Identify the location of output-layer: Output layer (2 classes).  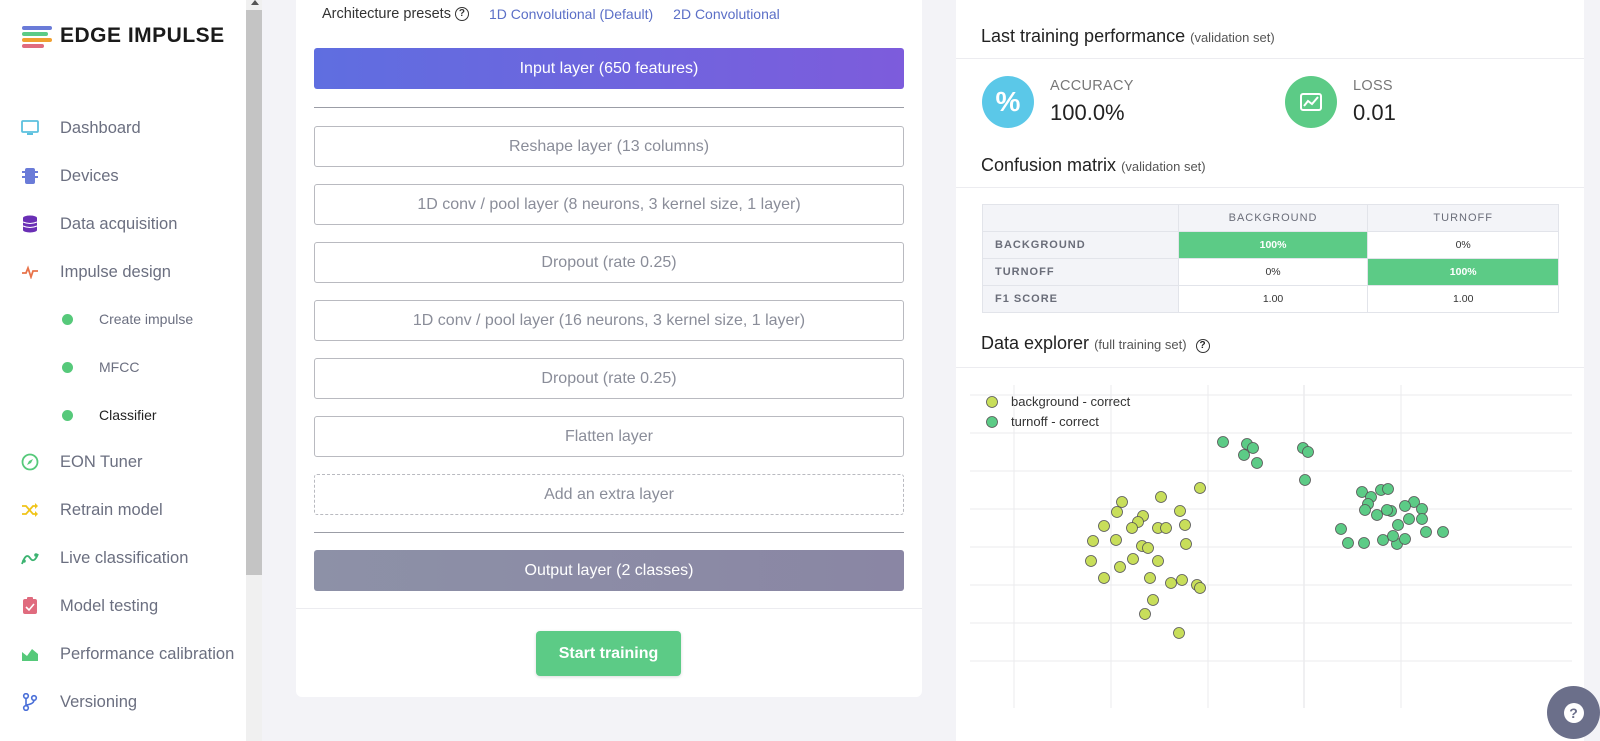
(609, 570).